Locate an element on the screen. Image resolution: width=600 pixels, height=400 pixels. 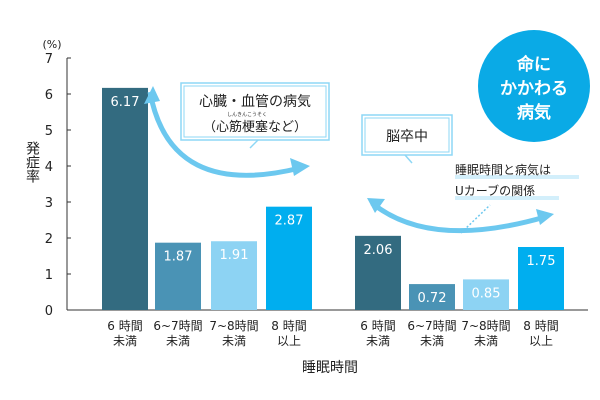
note-pointer is located at coordinates (475, 219).